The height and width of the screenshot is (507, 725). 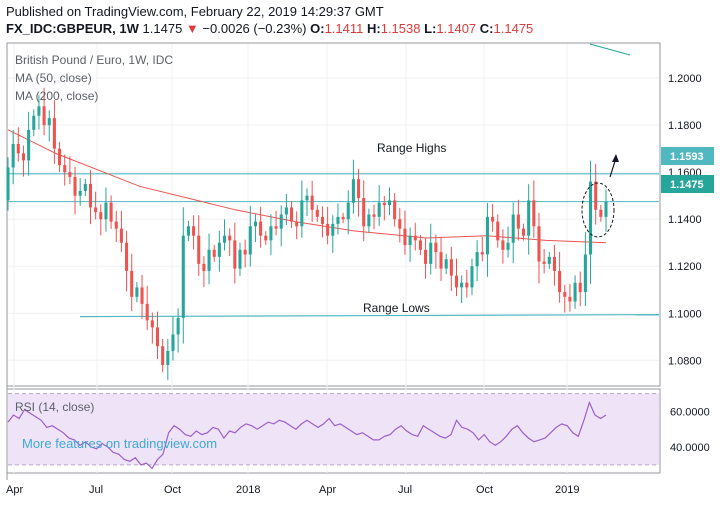 I want to click on high-value: 1.1538, so click(x=400, y=28).